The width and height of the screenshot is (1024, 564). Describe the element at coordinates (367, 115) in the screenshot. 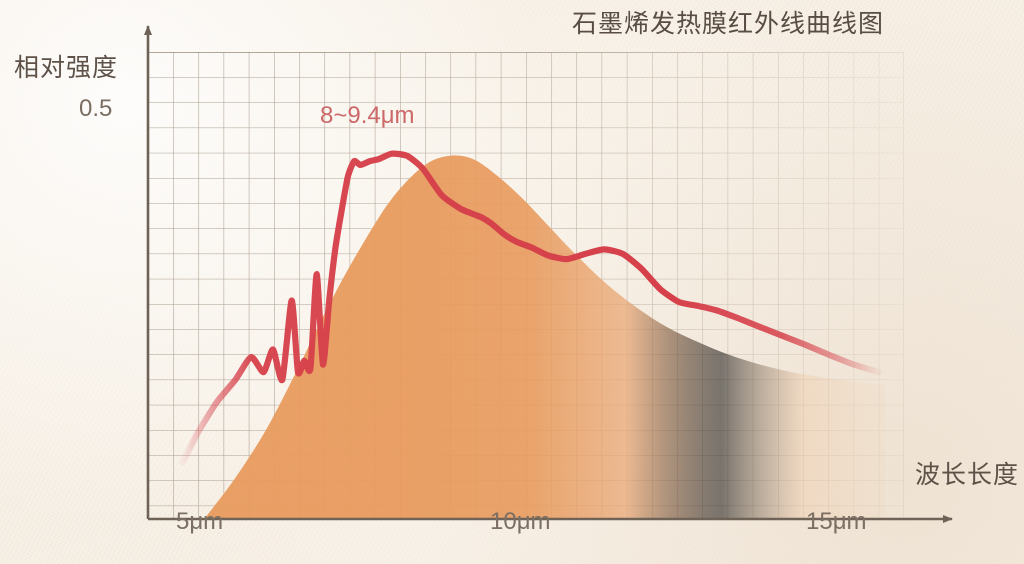

I see `peak-band-annotation: 8~9.4μm` at that location.